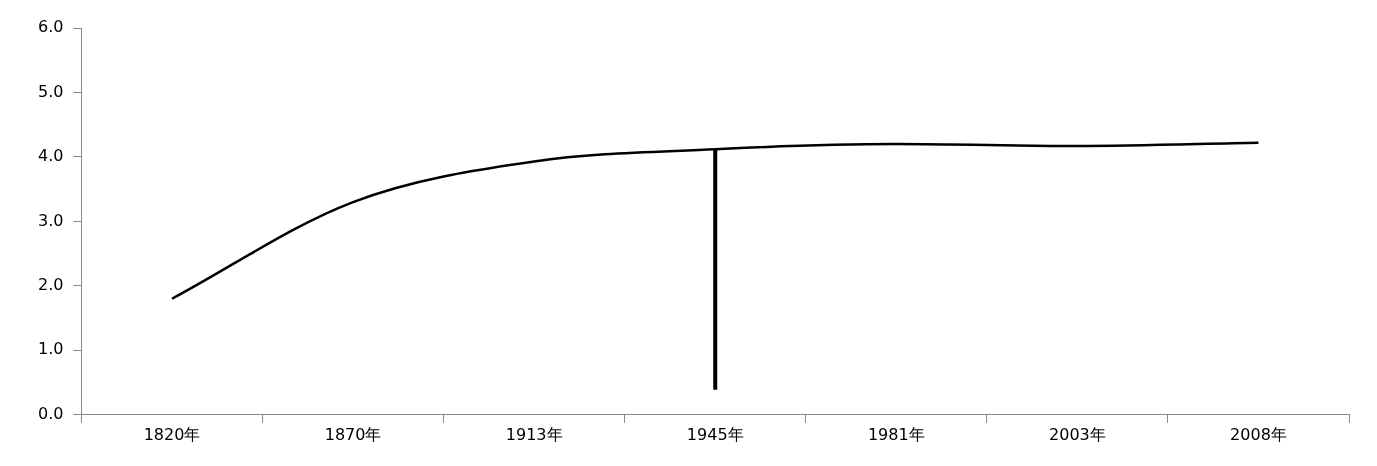 The width and height of the screenshot is (1377, 466). I want to click on y-tick-label: 4.0, so click(50, 156).